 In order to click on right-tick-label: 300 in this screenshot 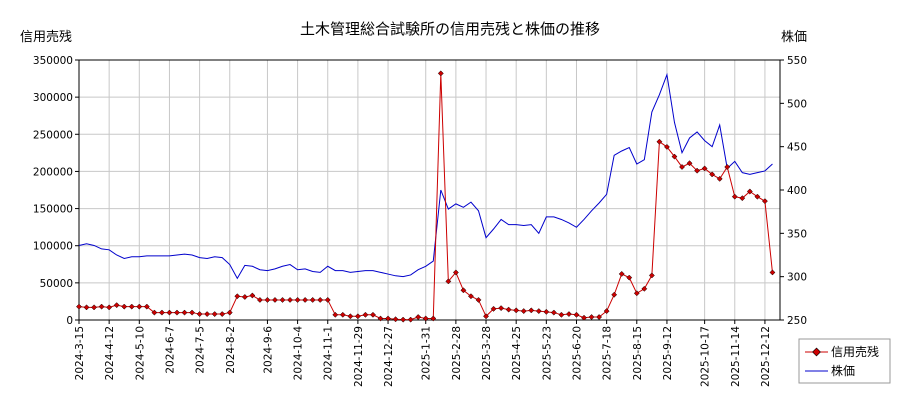, I will do `click(797, 278)`.